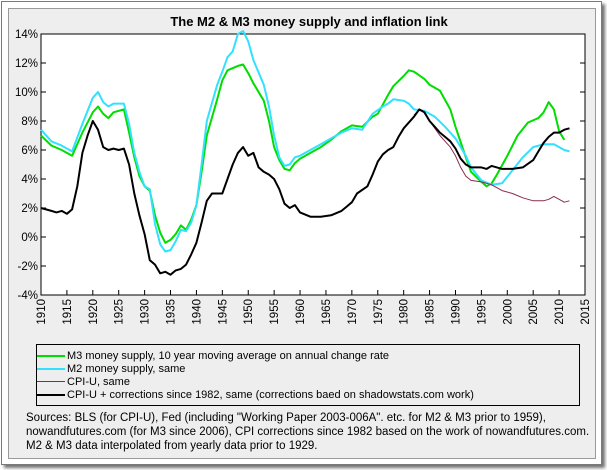 The width and height of the screenshot is (607, 470). Describe the element at coordinates (29, 238) in the screenshot. I see `y-tick-label: 0%` at that location.